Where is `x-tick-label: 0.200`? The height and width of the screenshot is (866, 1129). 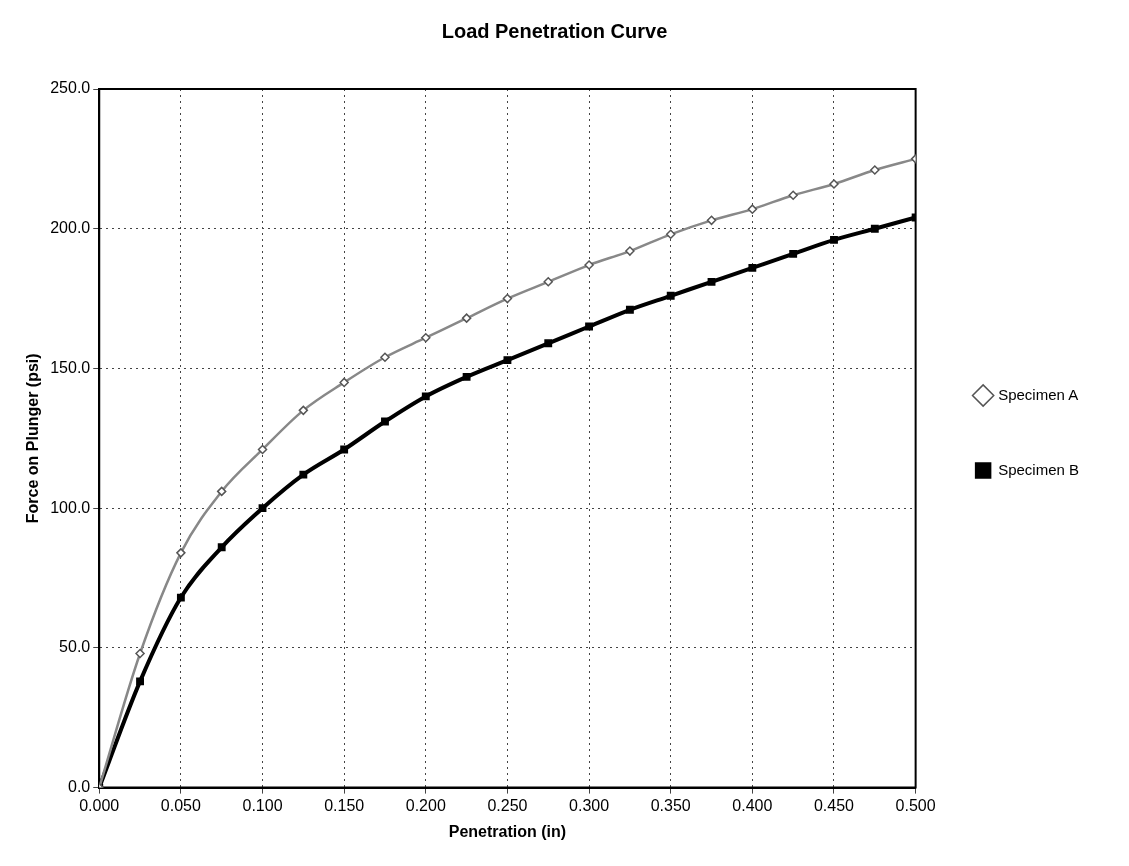
x-tick-label: 0.200 is located at coordinates (425, 805).